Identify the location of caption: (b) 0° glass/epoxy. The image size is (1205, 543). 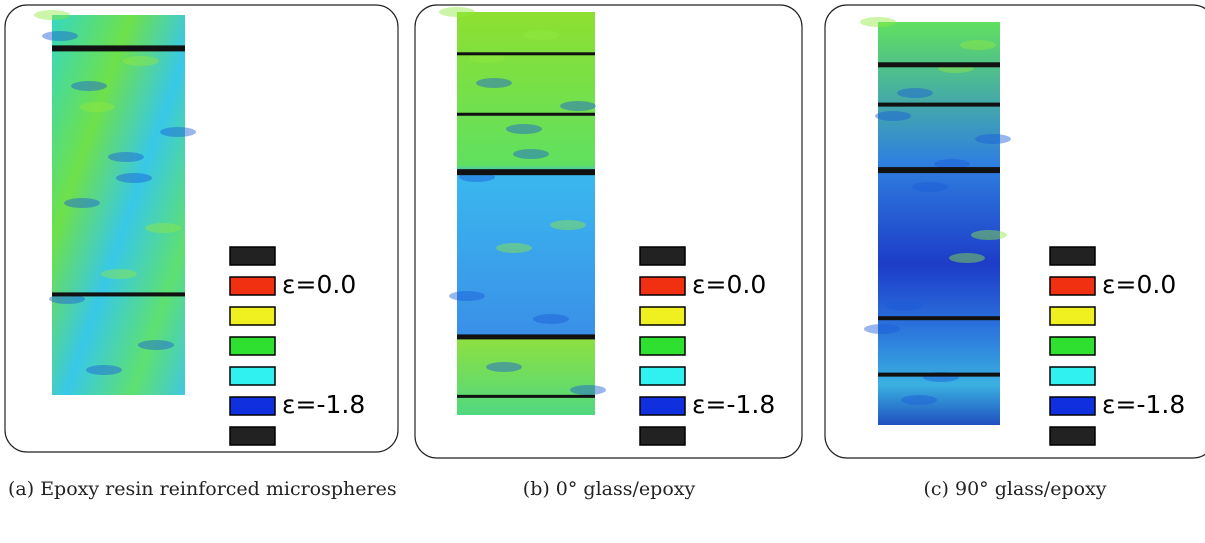
(609, 489).